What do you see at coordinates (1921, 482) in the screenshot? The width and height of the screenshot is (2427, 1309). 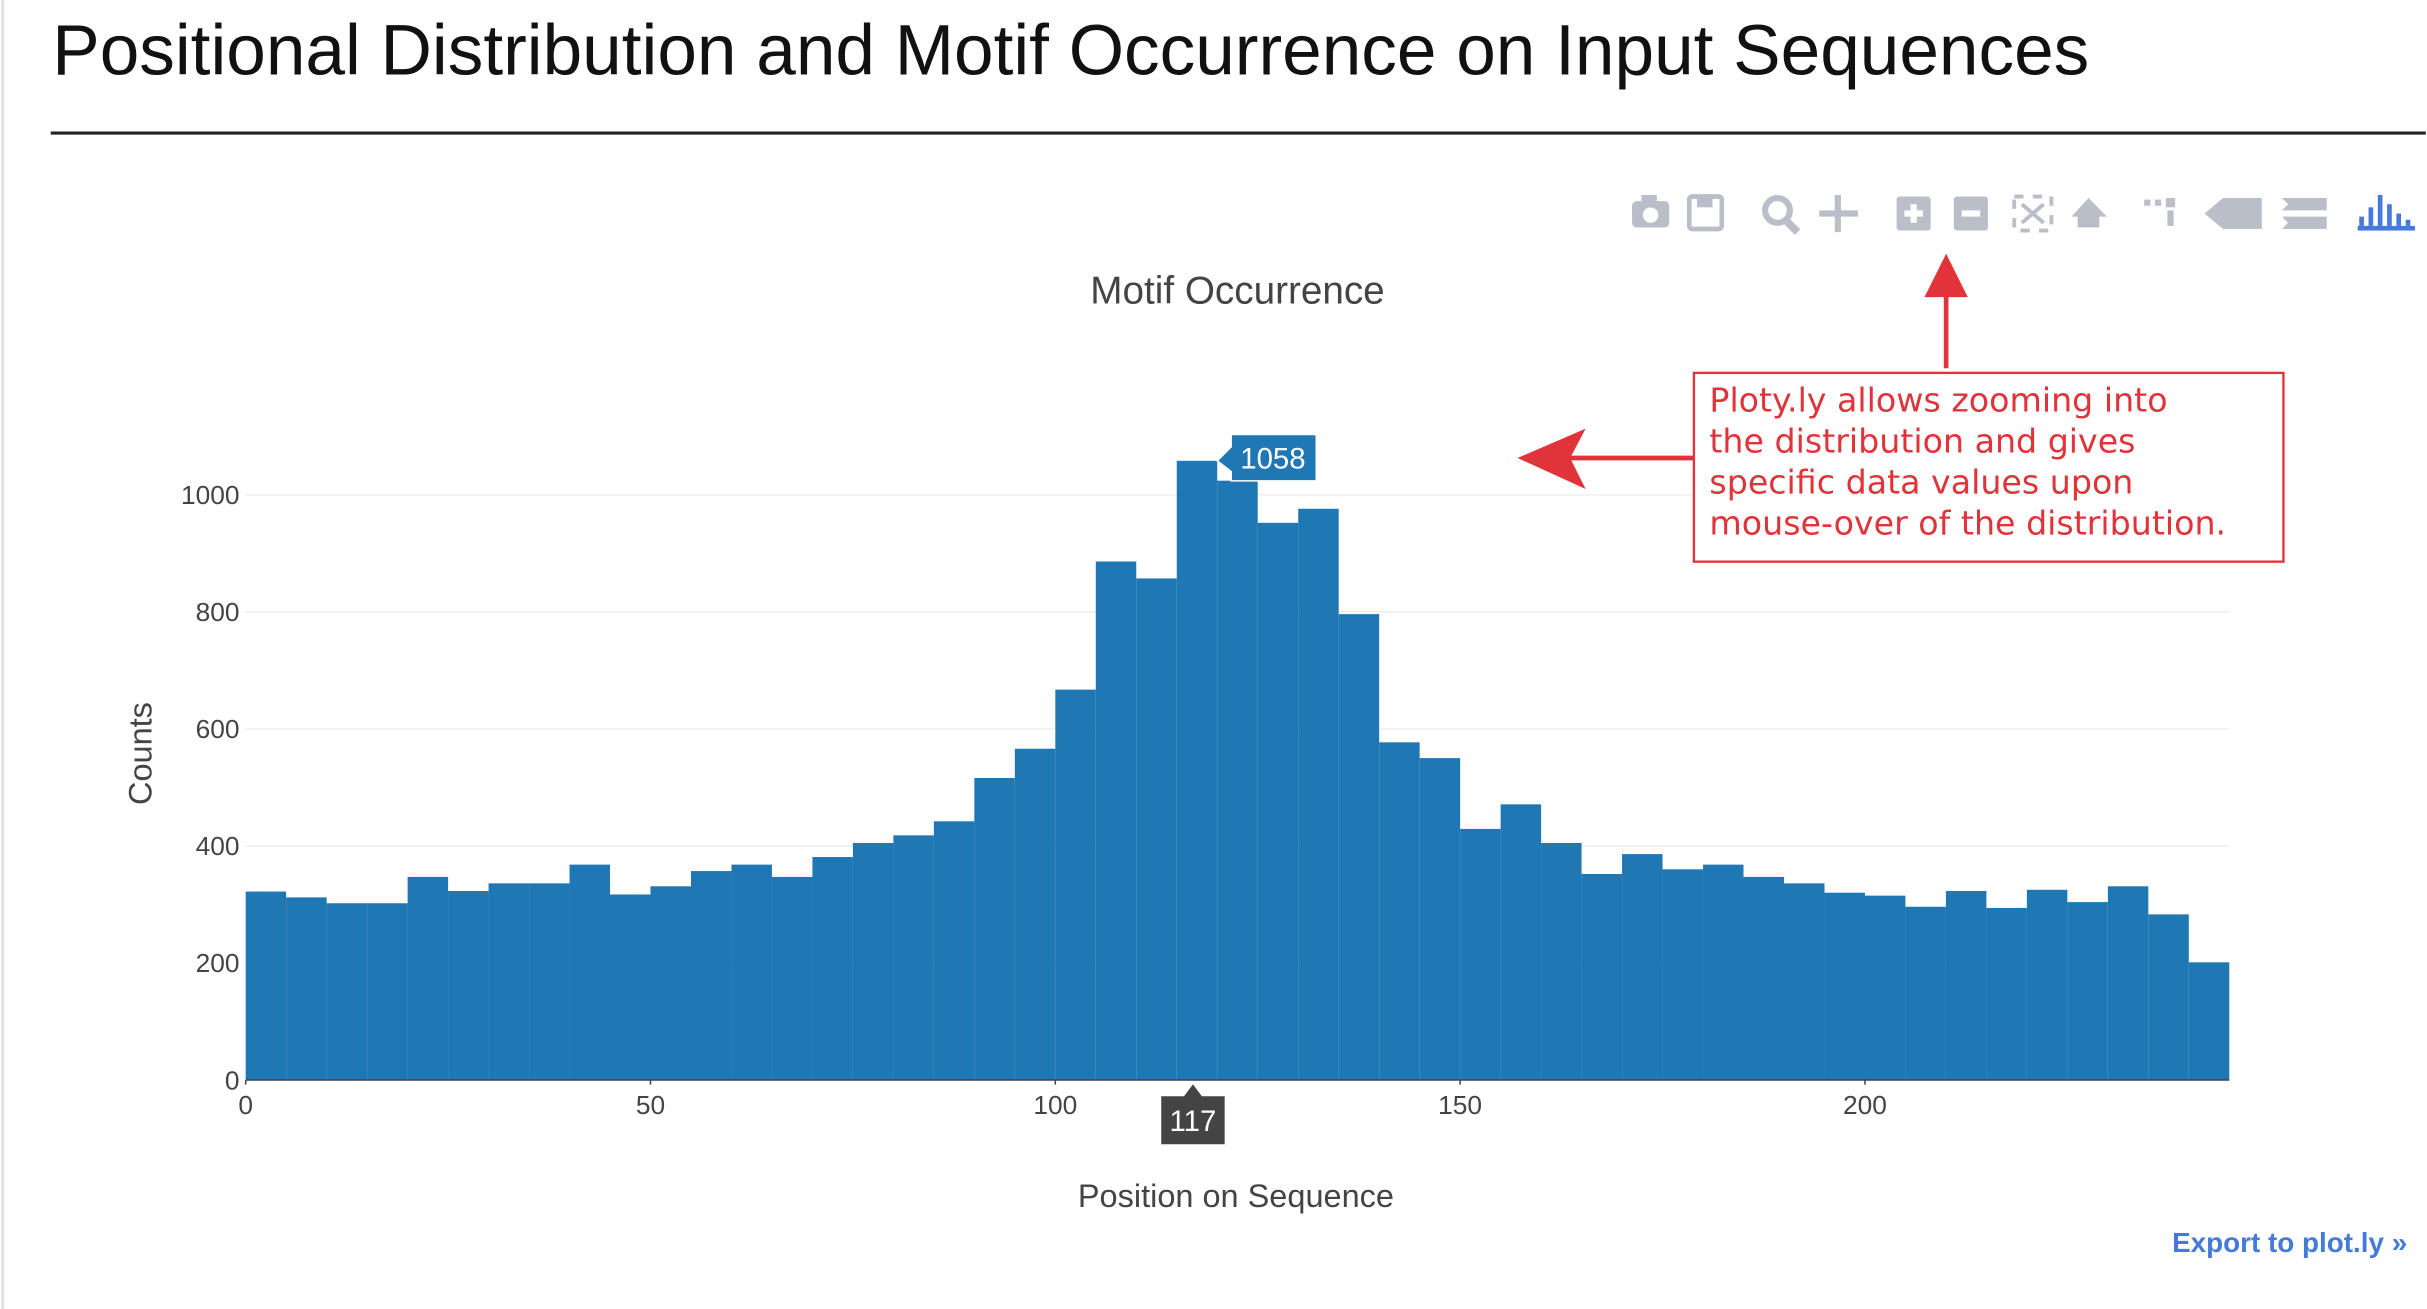 I see `annotation-line: specific data values upon` at bounding box center [1921, 482].